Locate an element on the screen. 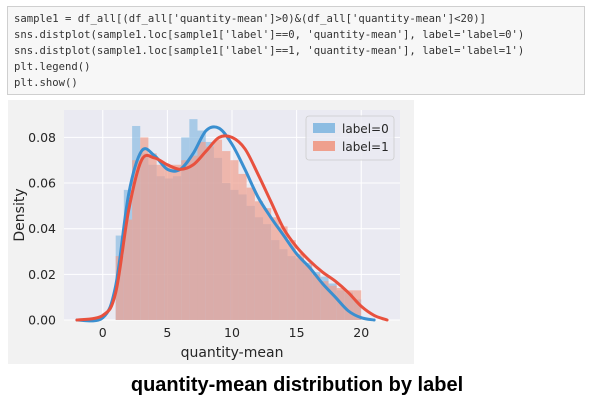  x-tick-label: 15 is located at coordinates (297, 332).